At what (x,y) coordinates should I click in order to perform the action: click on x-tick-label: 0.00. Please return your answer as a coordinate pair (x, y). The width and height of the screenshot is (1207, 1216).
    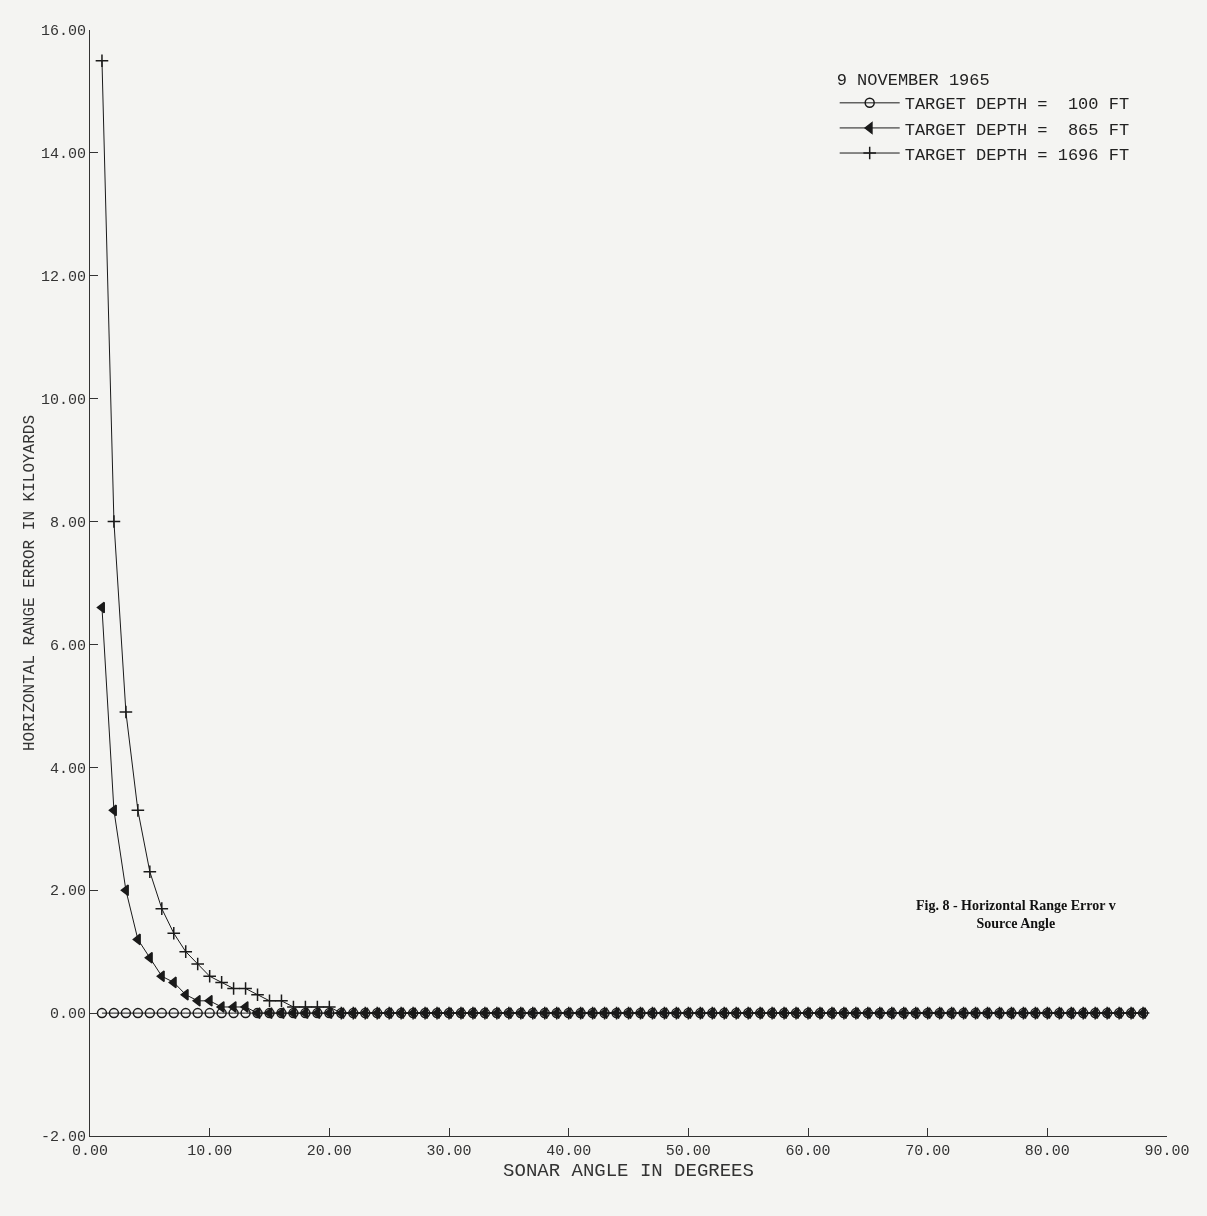
    Looking at the image, I should click on (90, 1151).